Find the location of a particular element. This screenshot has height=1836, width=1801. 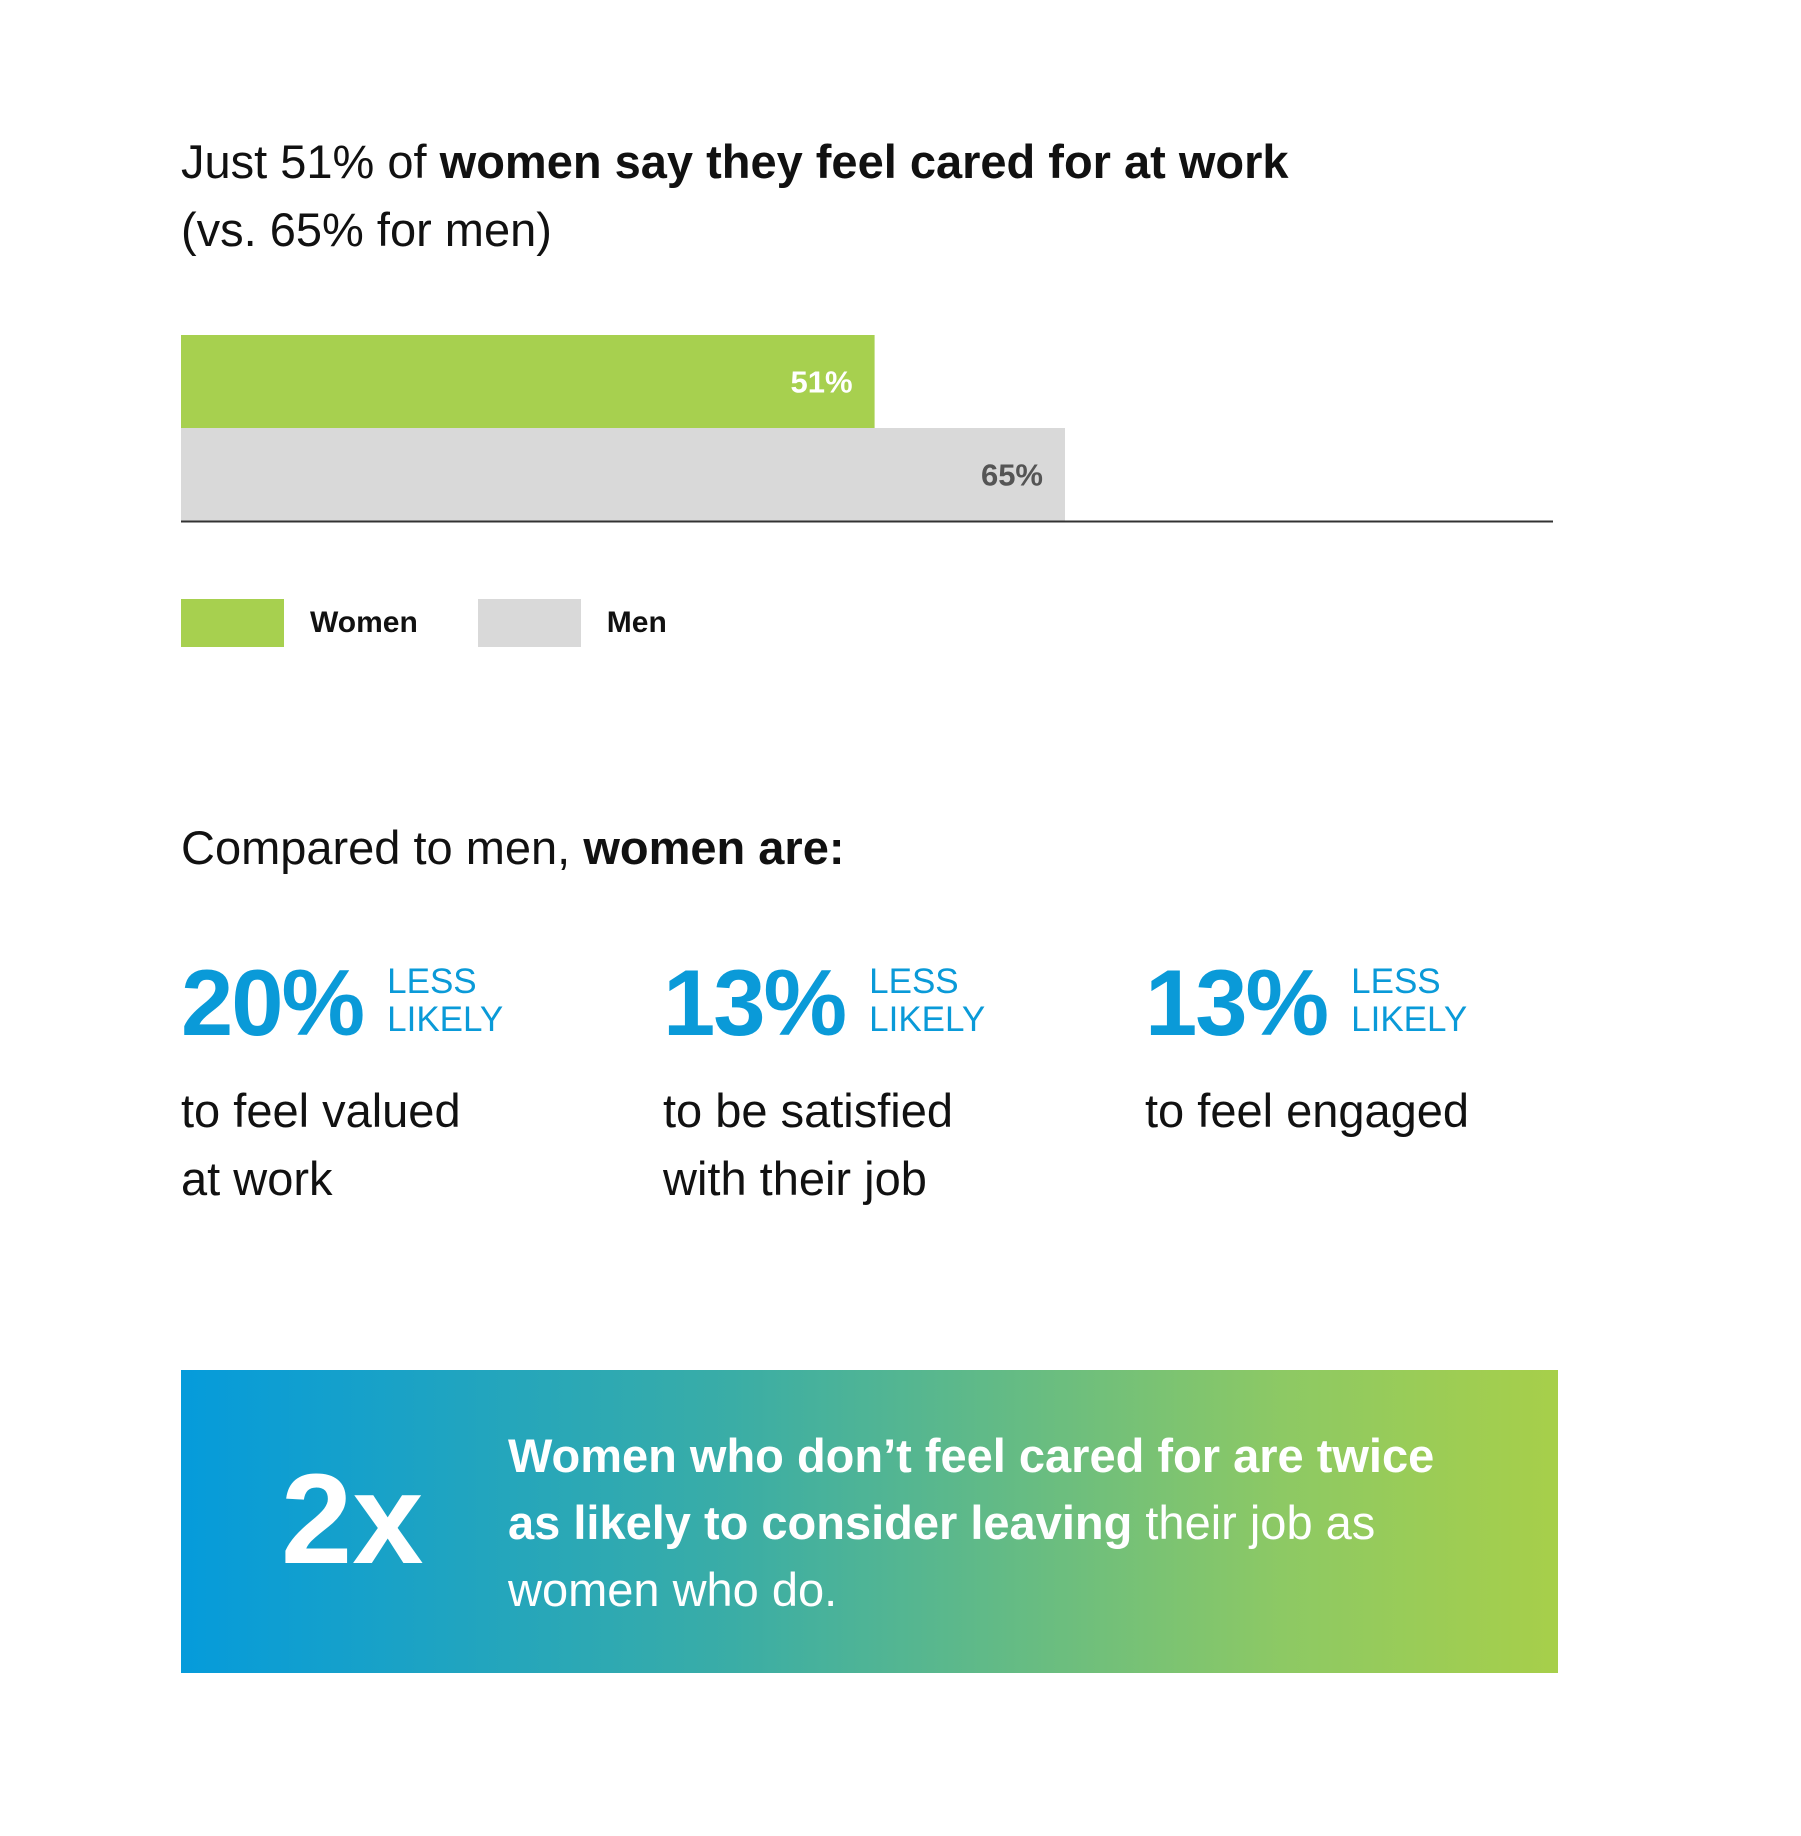

legend-swatch-women is located at coordinates (232, 623).